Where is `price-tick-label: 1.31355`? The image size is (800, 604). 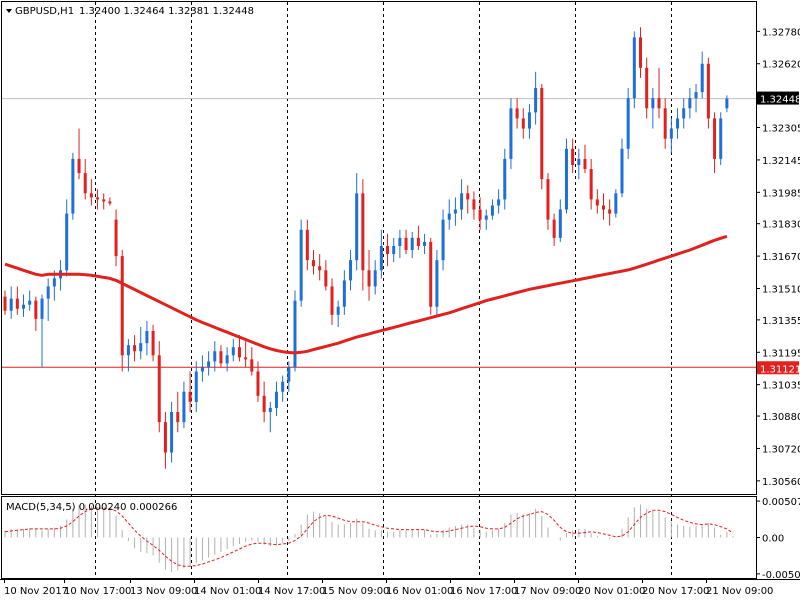
price-tick-label: 1.31355 is located at coordinates (781, 321).